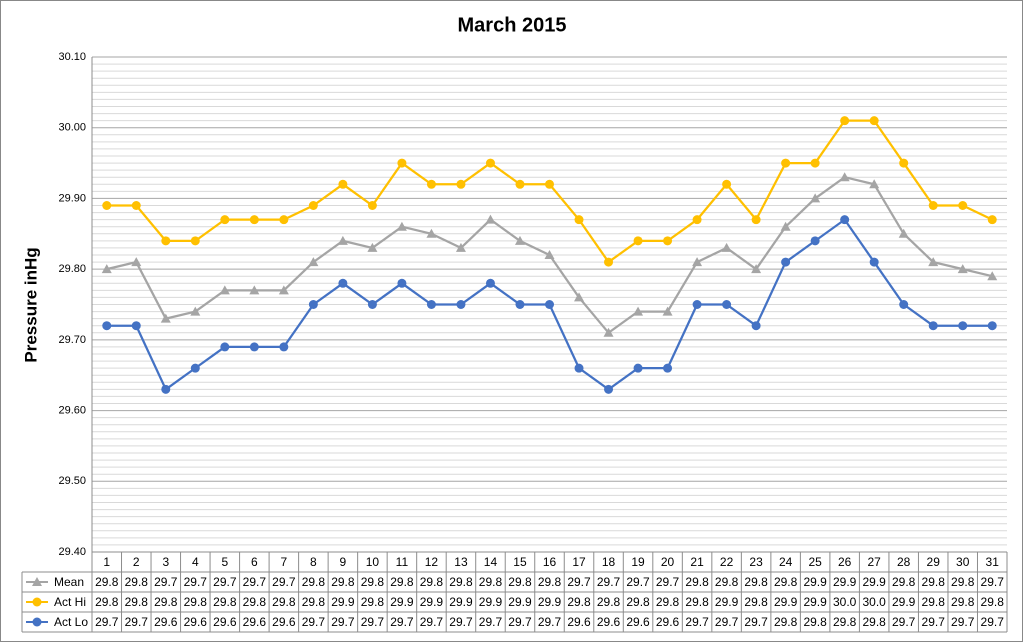 The image size is (1023, 642). Describe the element at coordinates (72, 198) in the screenshot. I see `y-tick-label: 29.90` at that location.